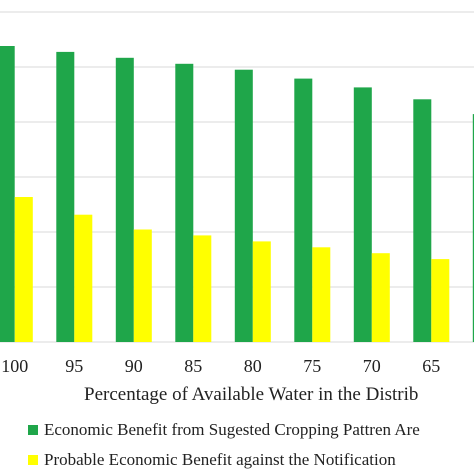 The height and width of the screenshot is (474, 474). What do you see at coordinates (193, 366) in the screenshot?
I see `x-tick-label-85: 85` at bounding box center [193, 366].